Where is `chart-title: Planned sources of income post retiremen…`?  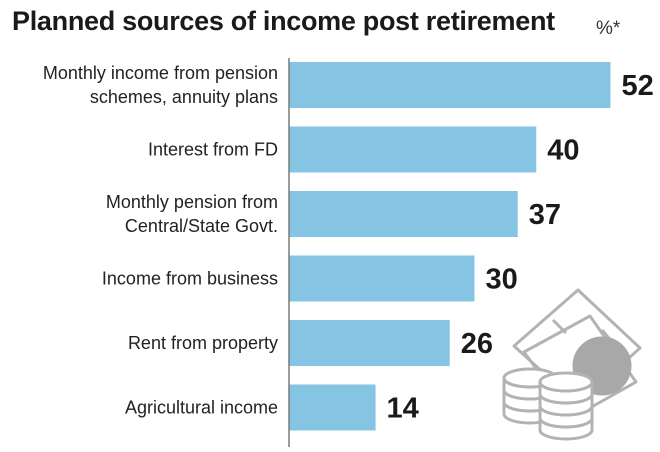
chart-title: Planned sources of income post retiremen… is located at coordinates (283, 21).